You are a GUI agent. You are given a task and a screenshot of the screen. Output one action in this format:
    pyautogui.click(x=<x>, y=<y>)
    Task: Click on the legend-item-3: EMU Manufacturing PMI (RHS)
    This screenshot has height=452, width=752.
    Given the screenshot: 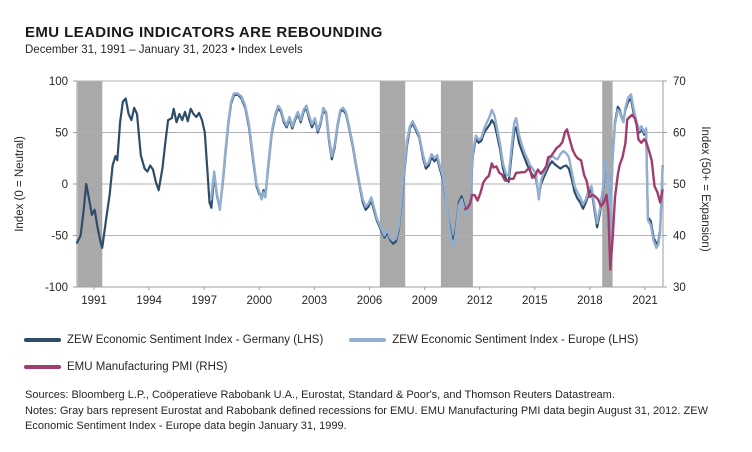 What is the action you would take?
    pyautogui.click(x=125, y=367)
    